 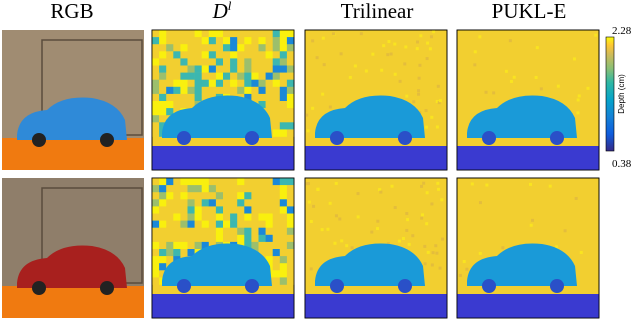 I want to click on depth-floor, so click(x=376, y=158).